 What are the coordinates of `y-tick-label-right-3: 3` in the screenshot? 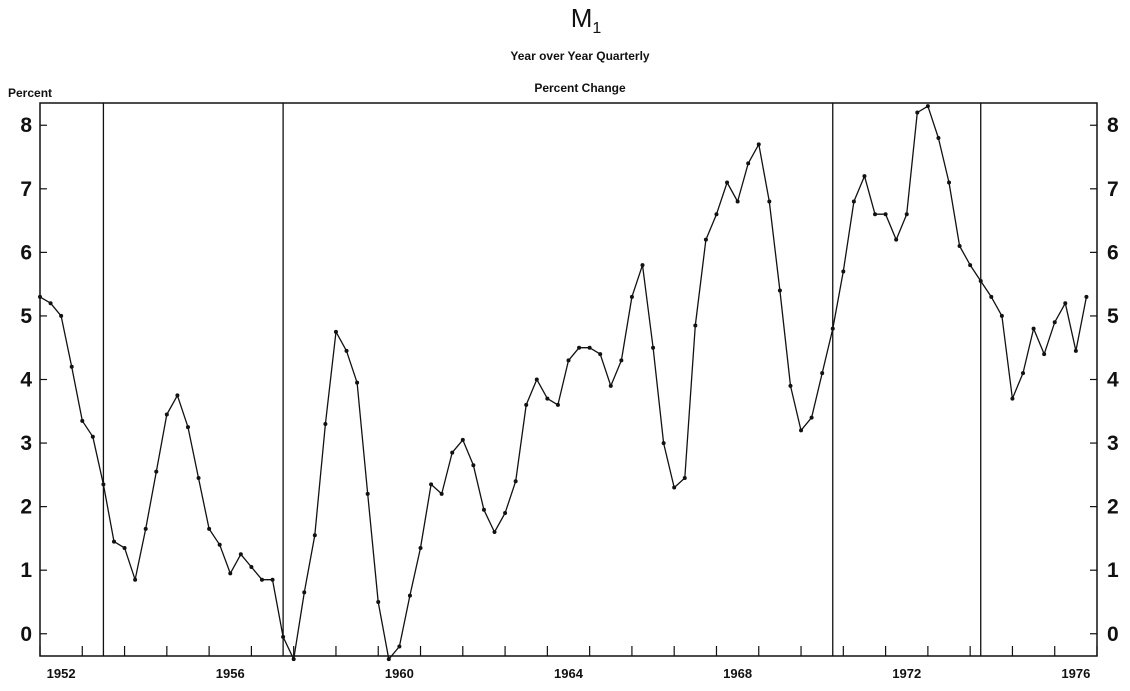 It's located at (1113, 443).